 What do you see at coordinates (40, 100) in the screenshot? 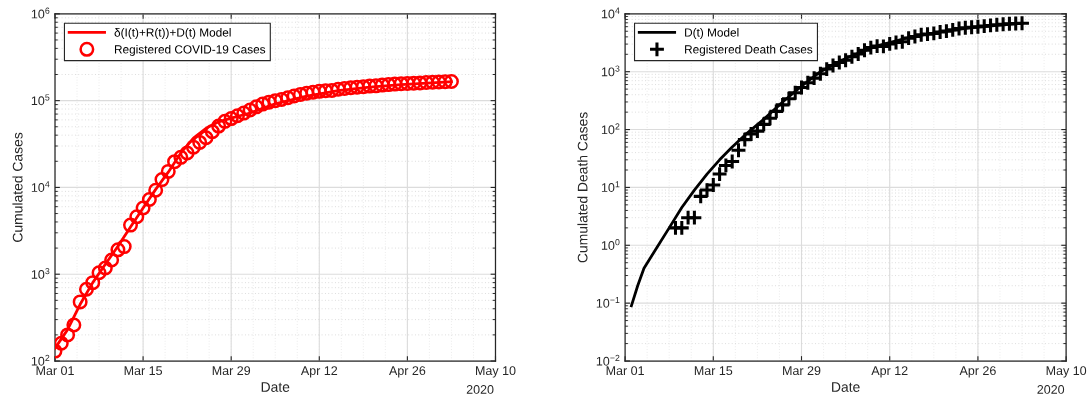
I see `y-tick-label: 10$^{5}$` at bounding box center [40, 100].